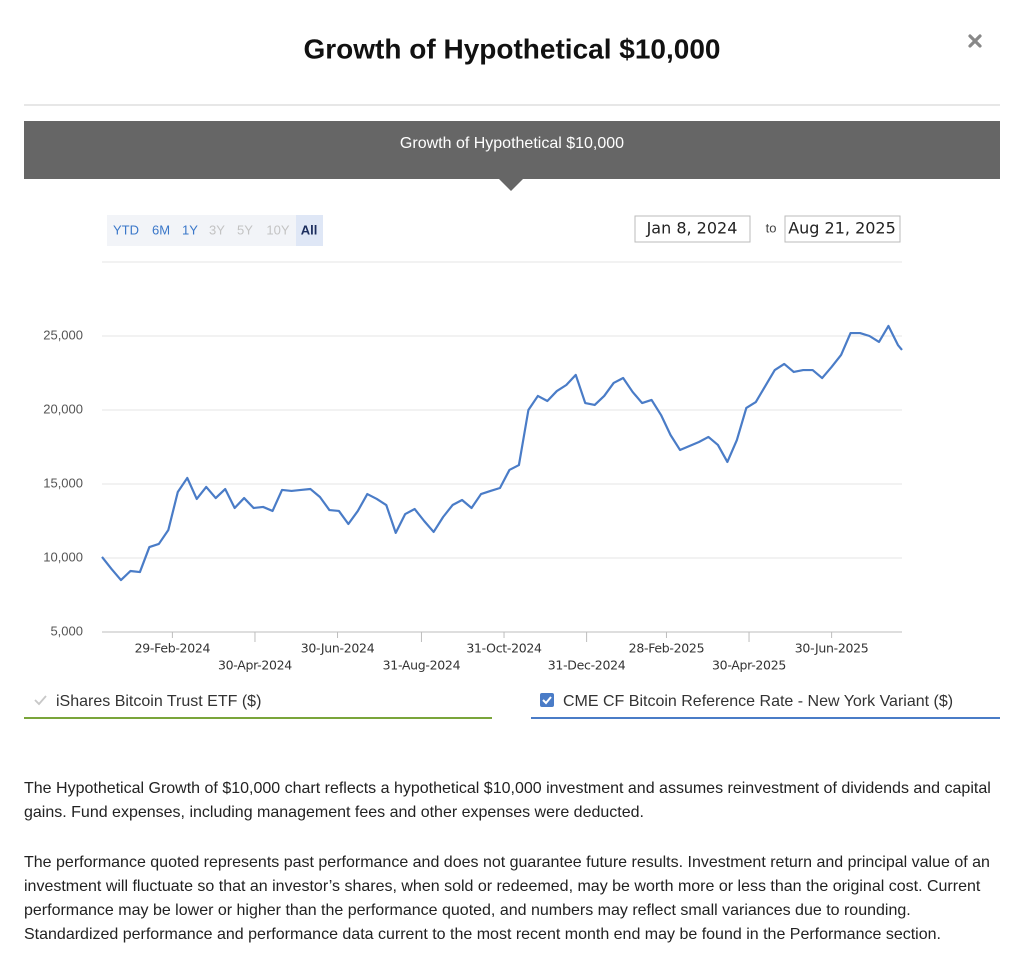  I want to click on range-button: 1Y, so click(190, 229).